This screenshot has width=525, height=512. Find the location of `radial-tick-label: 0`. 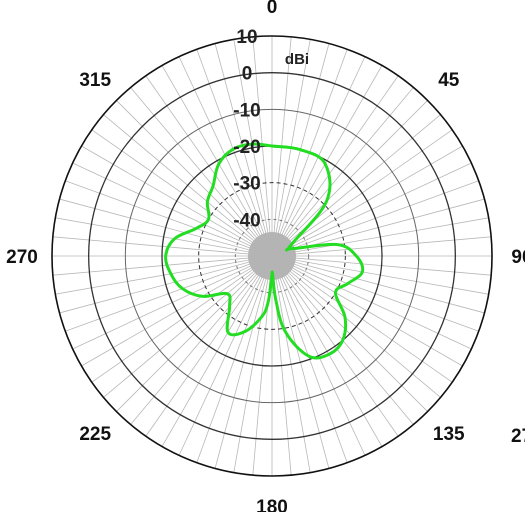

radial-tick-label: 0 is located at coordinates (247, 74).